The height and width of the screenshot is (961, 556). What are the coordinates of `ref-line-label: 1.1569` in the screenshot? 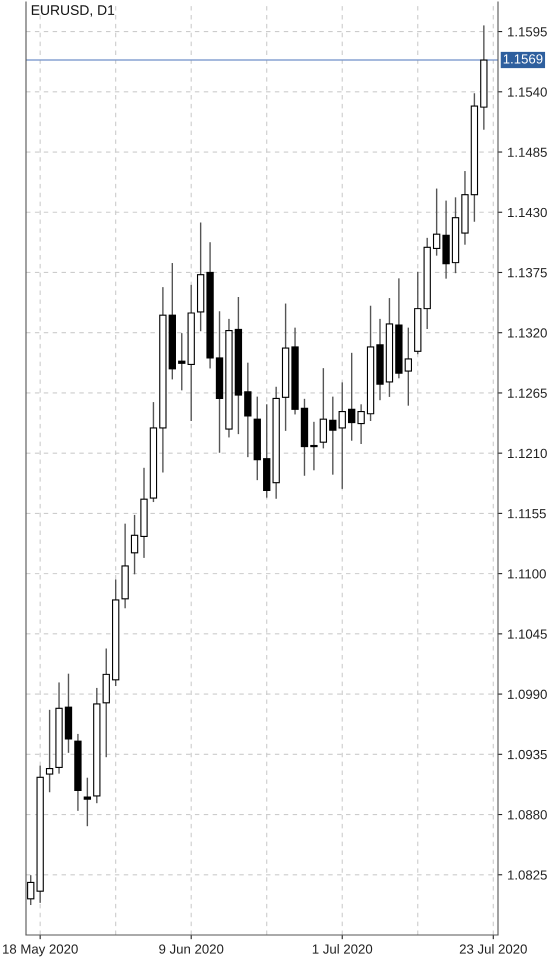 It's located at (523, 59).